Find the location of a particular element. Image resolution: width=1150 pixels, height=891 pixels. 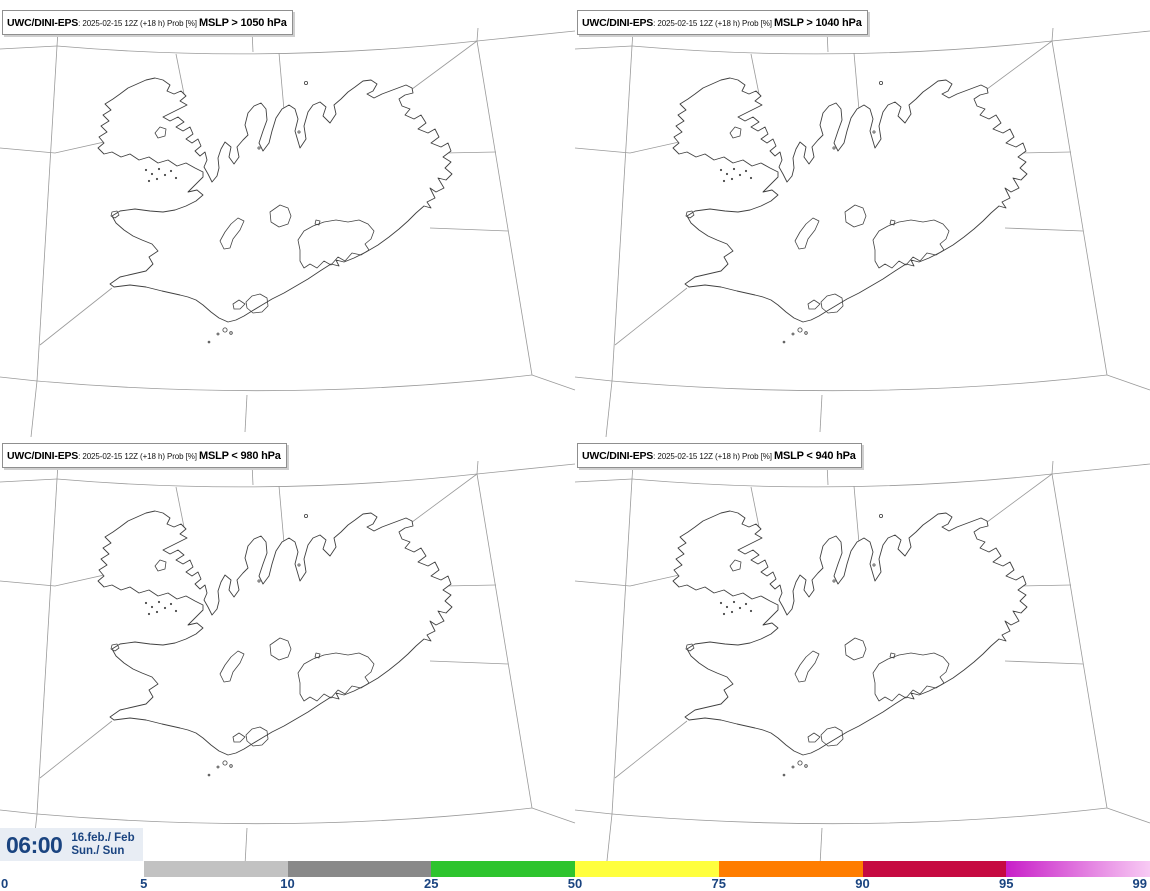

threshold-label: MSLP < 980 hPa is located at coordinates (240, 456).